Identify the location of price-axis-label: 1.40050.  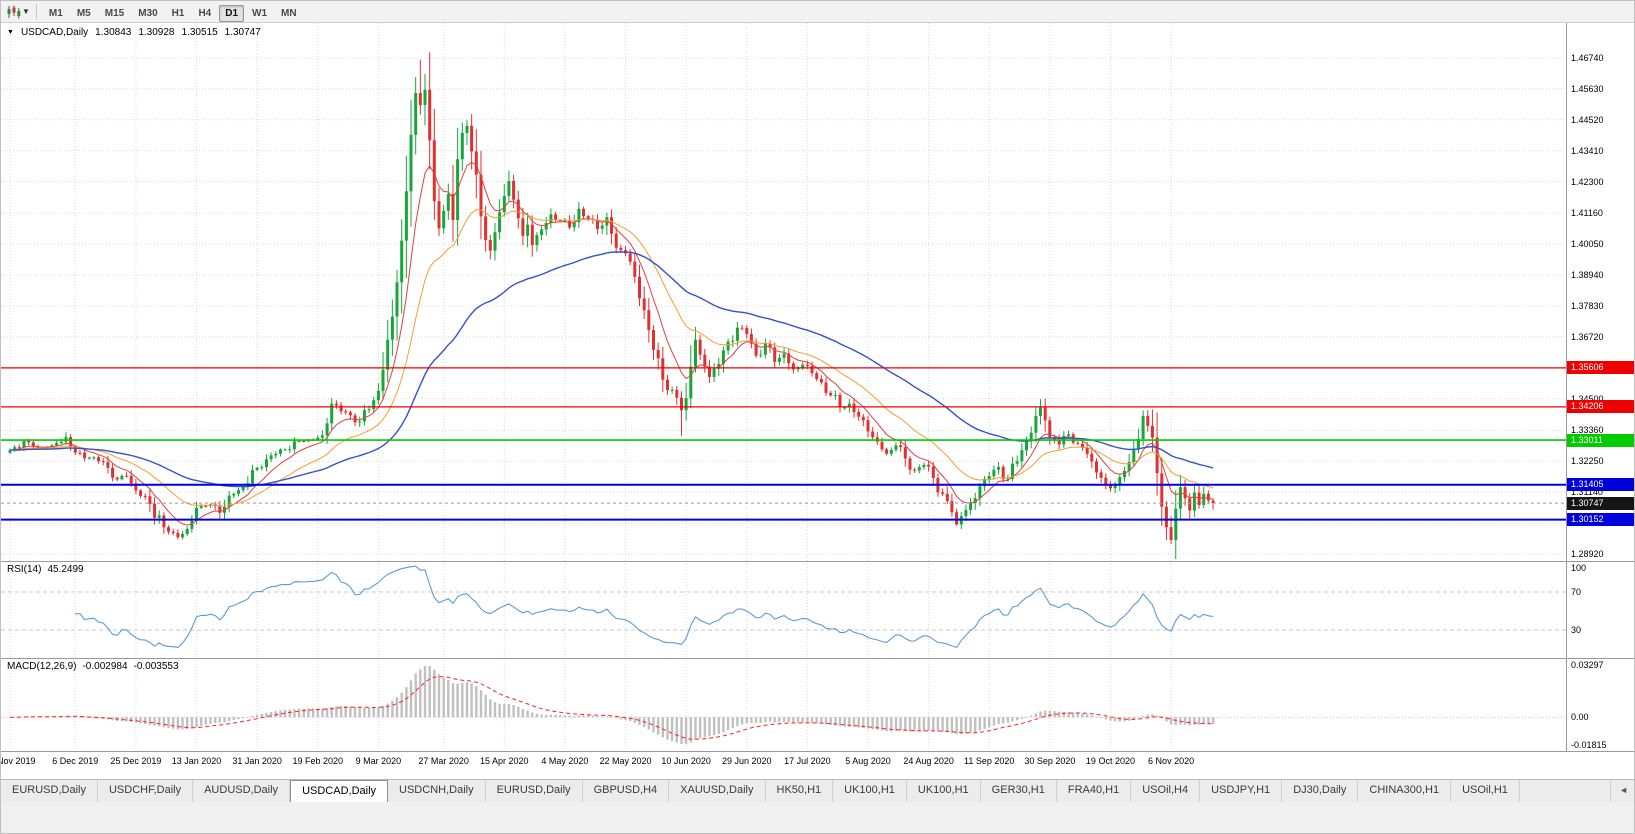
(1587, 244).